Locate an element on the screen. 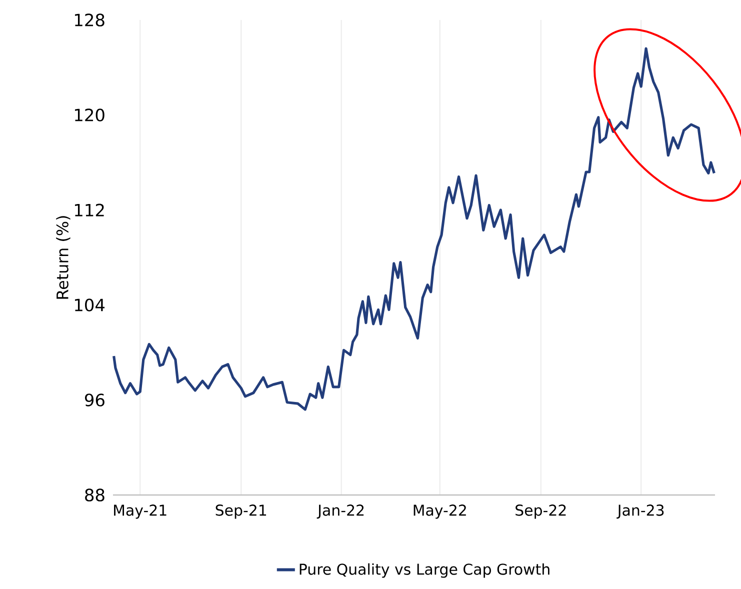 The height and width of the screenshot is (589, 741). y-tick-label: 128 is located at coordinates (89, 20).